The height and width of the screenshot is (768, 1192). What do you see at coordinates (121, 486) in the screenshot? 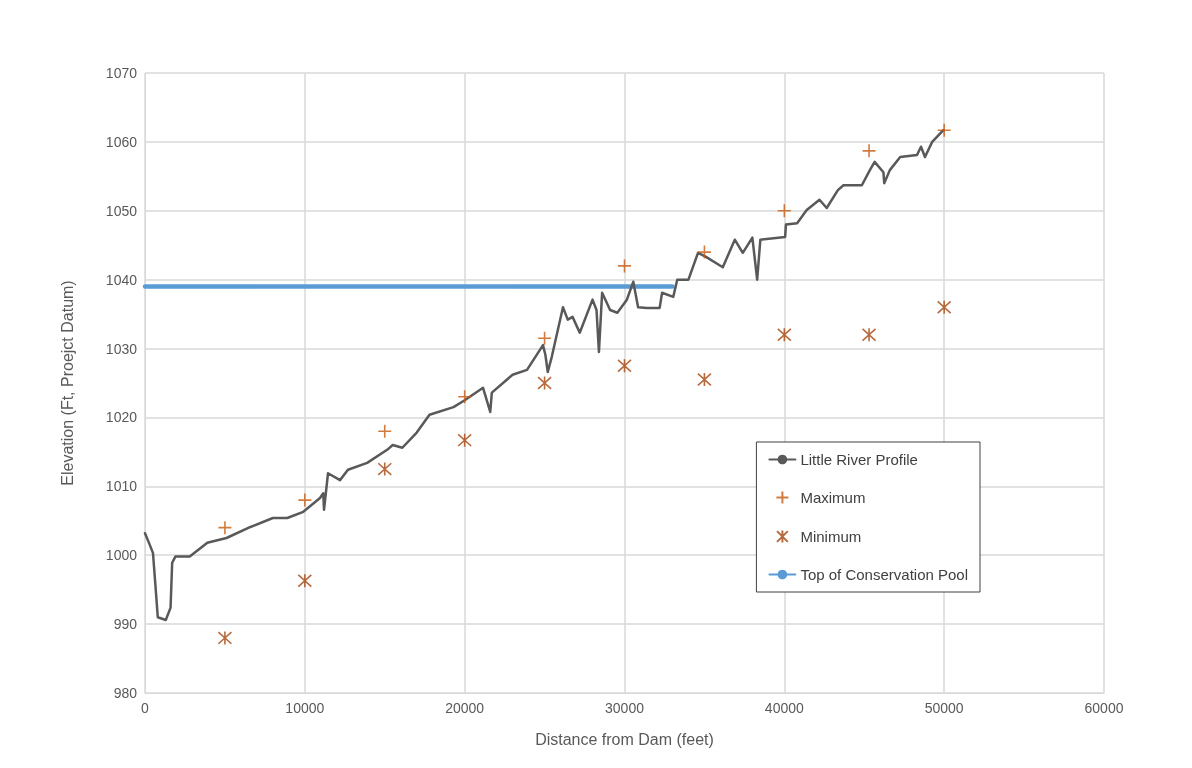
I see `y-tick-label: 1010` at bounding box center [121, 486].